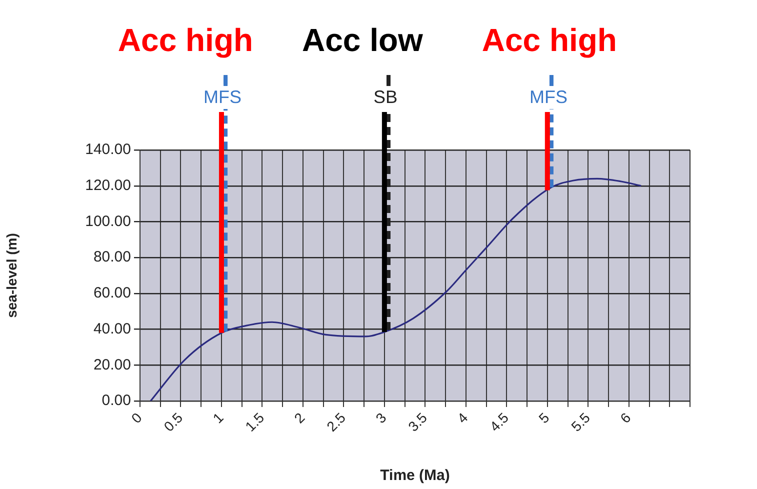 The image size is (757, 489). I want to click on y-tick-label: 80.00, so click(112, 257).